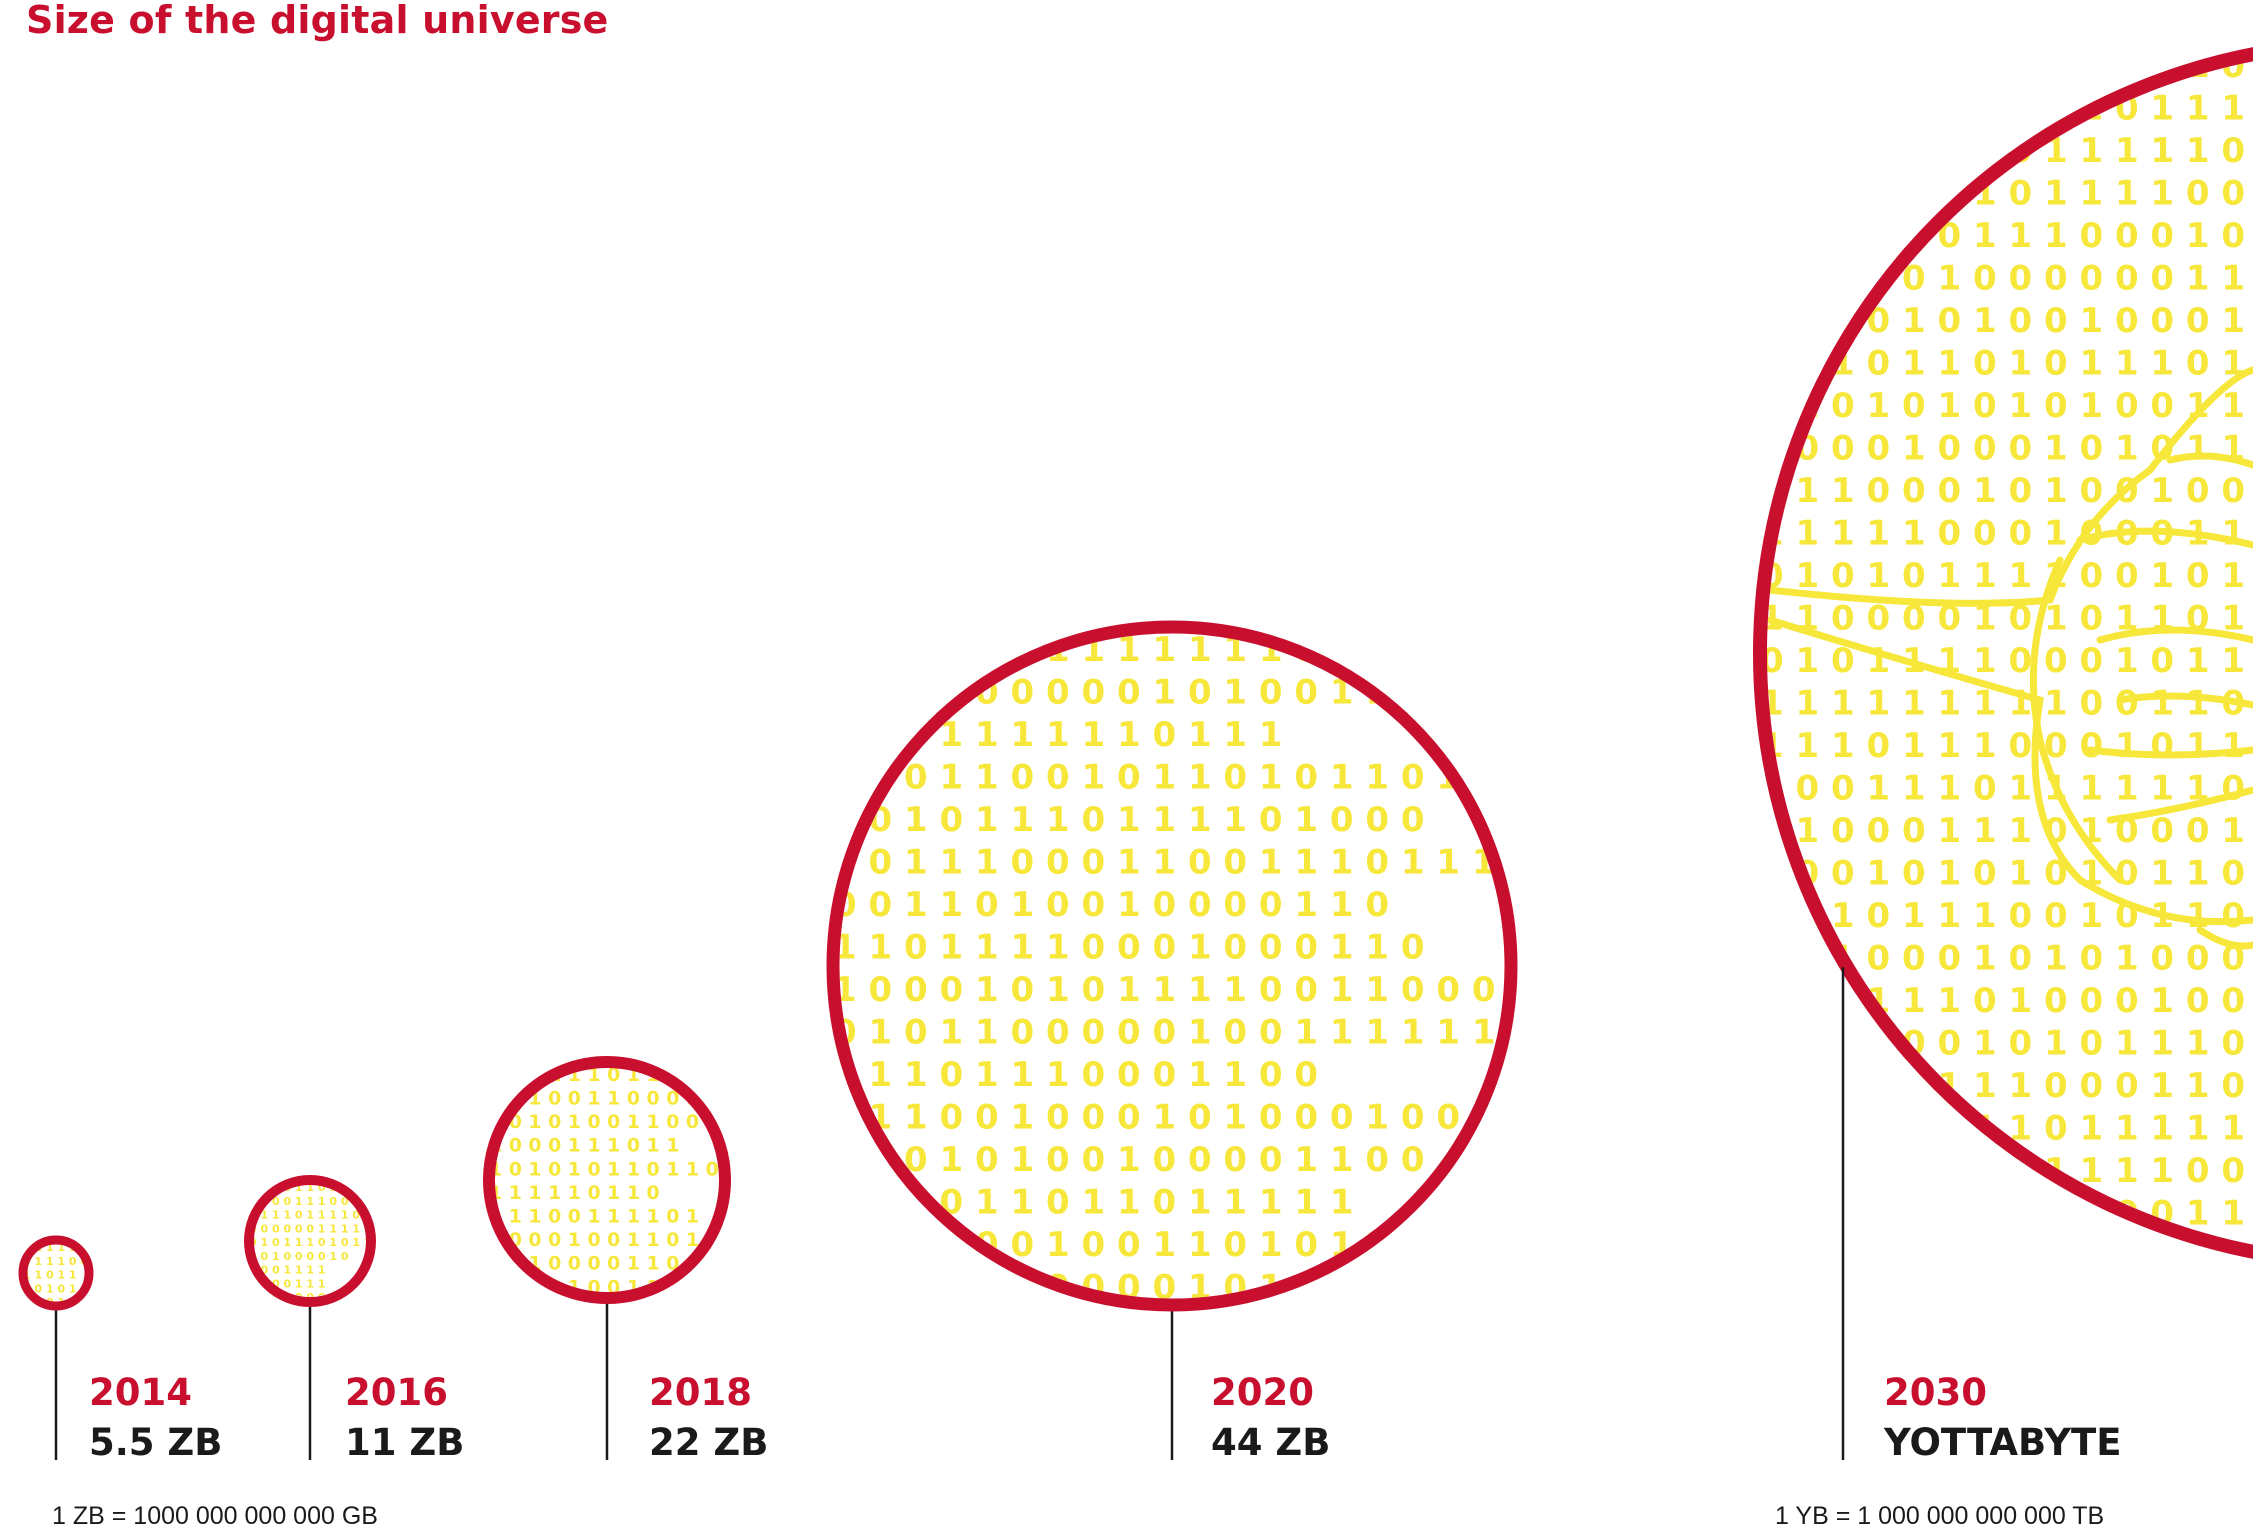 This screenshot has width=2253, height=1534. Describe the element at coordinates (2002, 1442) in the screenshot. I see `size-label-2030: YOTTABYTE` at that location.